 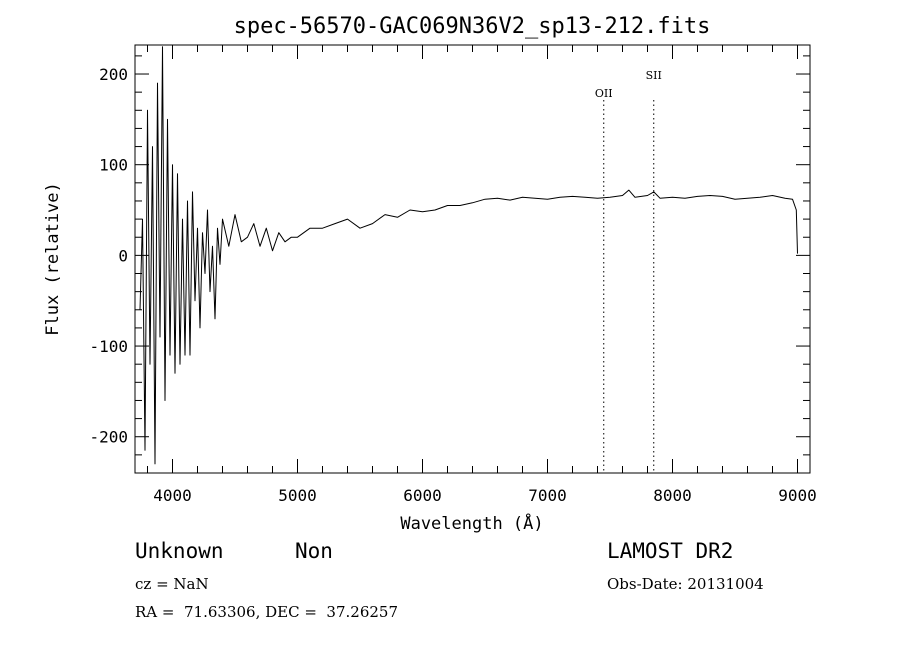 What do you see at coordinates (53, 259) in the screenshot?
I see `y-axis-label: Flux (relative)` at bounding box center [53, 259].